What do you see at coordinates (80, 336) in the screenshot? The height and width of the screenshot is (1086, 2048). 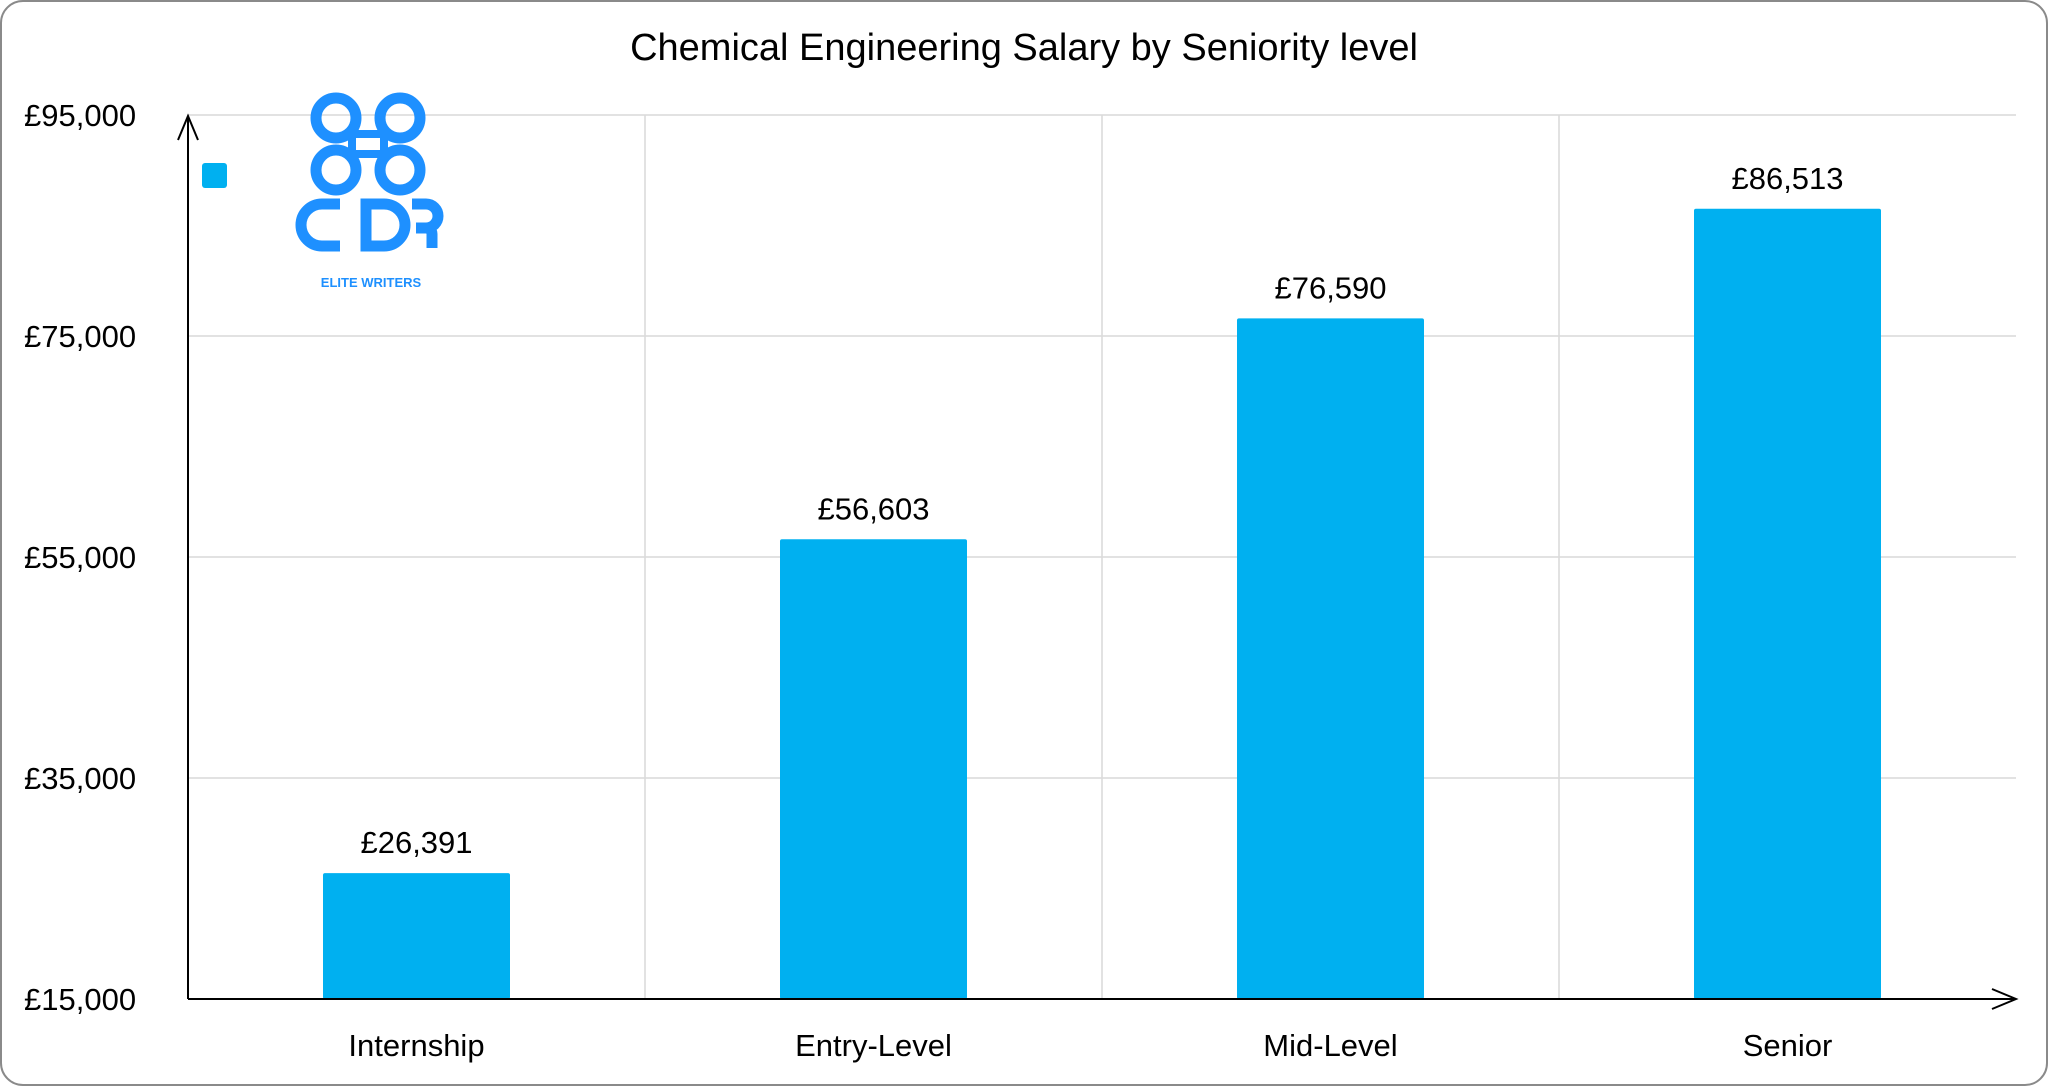 I see `y-tick-label: £75,000` at bounding box center [80, 336].